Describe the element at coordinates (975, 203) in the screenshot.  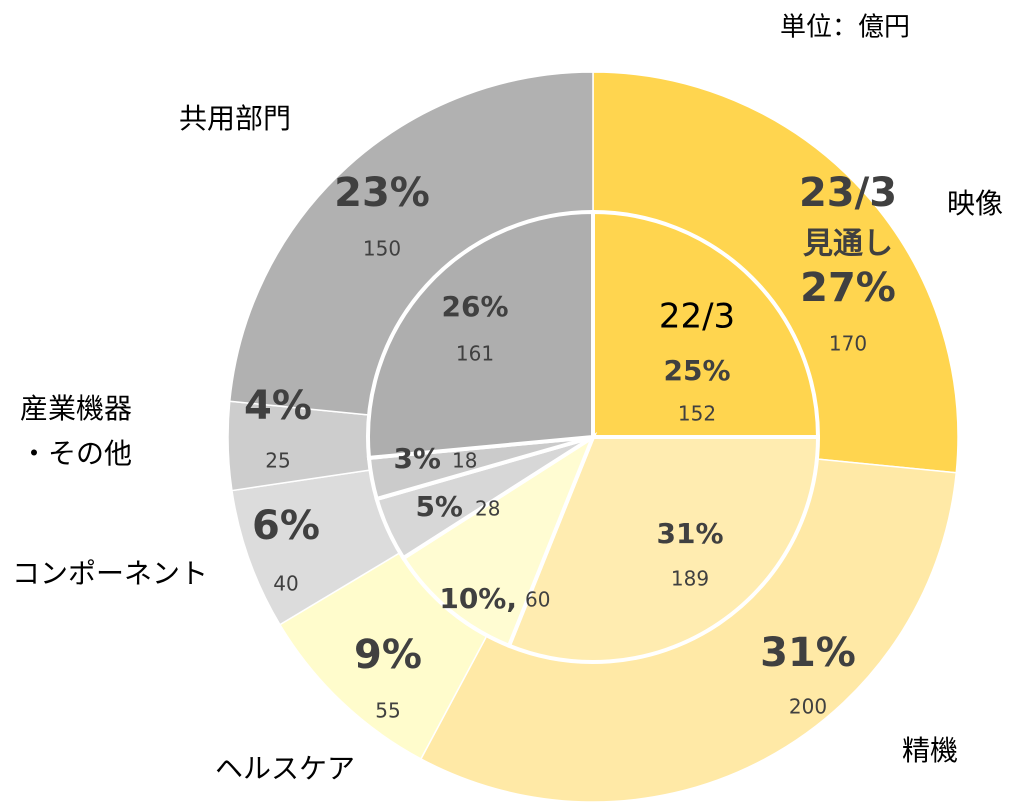
I see `category-label: 映像` at that location.